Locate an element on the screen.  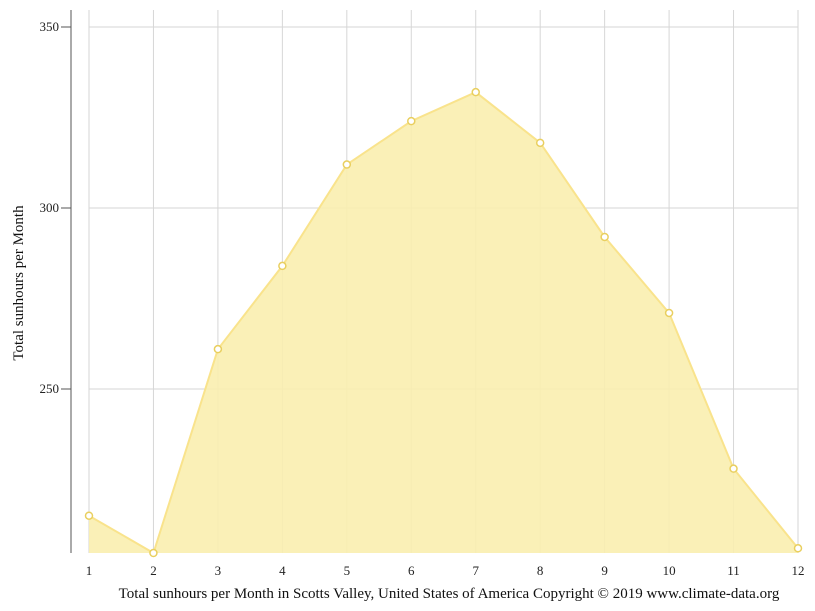
x-tick-label: 2 is located at coordinates (153, 570).